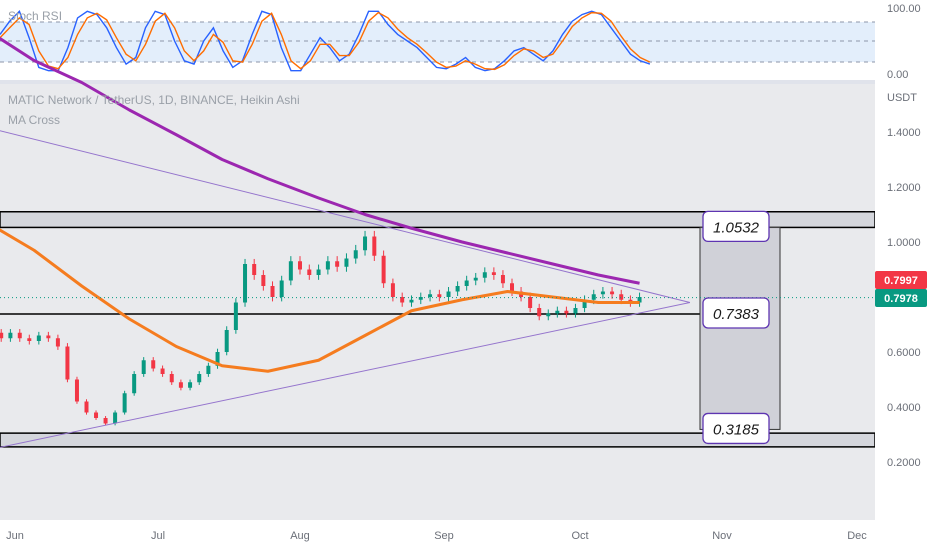 The image size is (932, 550). I want to click on stoch-title: Stoch RSI, so click(35, 16).